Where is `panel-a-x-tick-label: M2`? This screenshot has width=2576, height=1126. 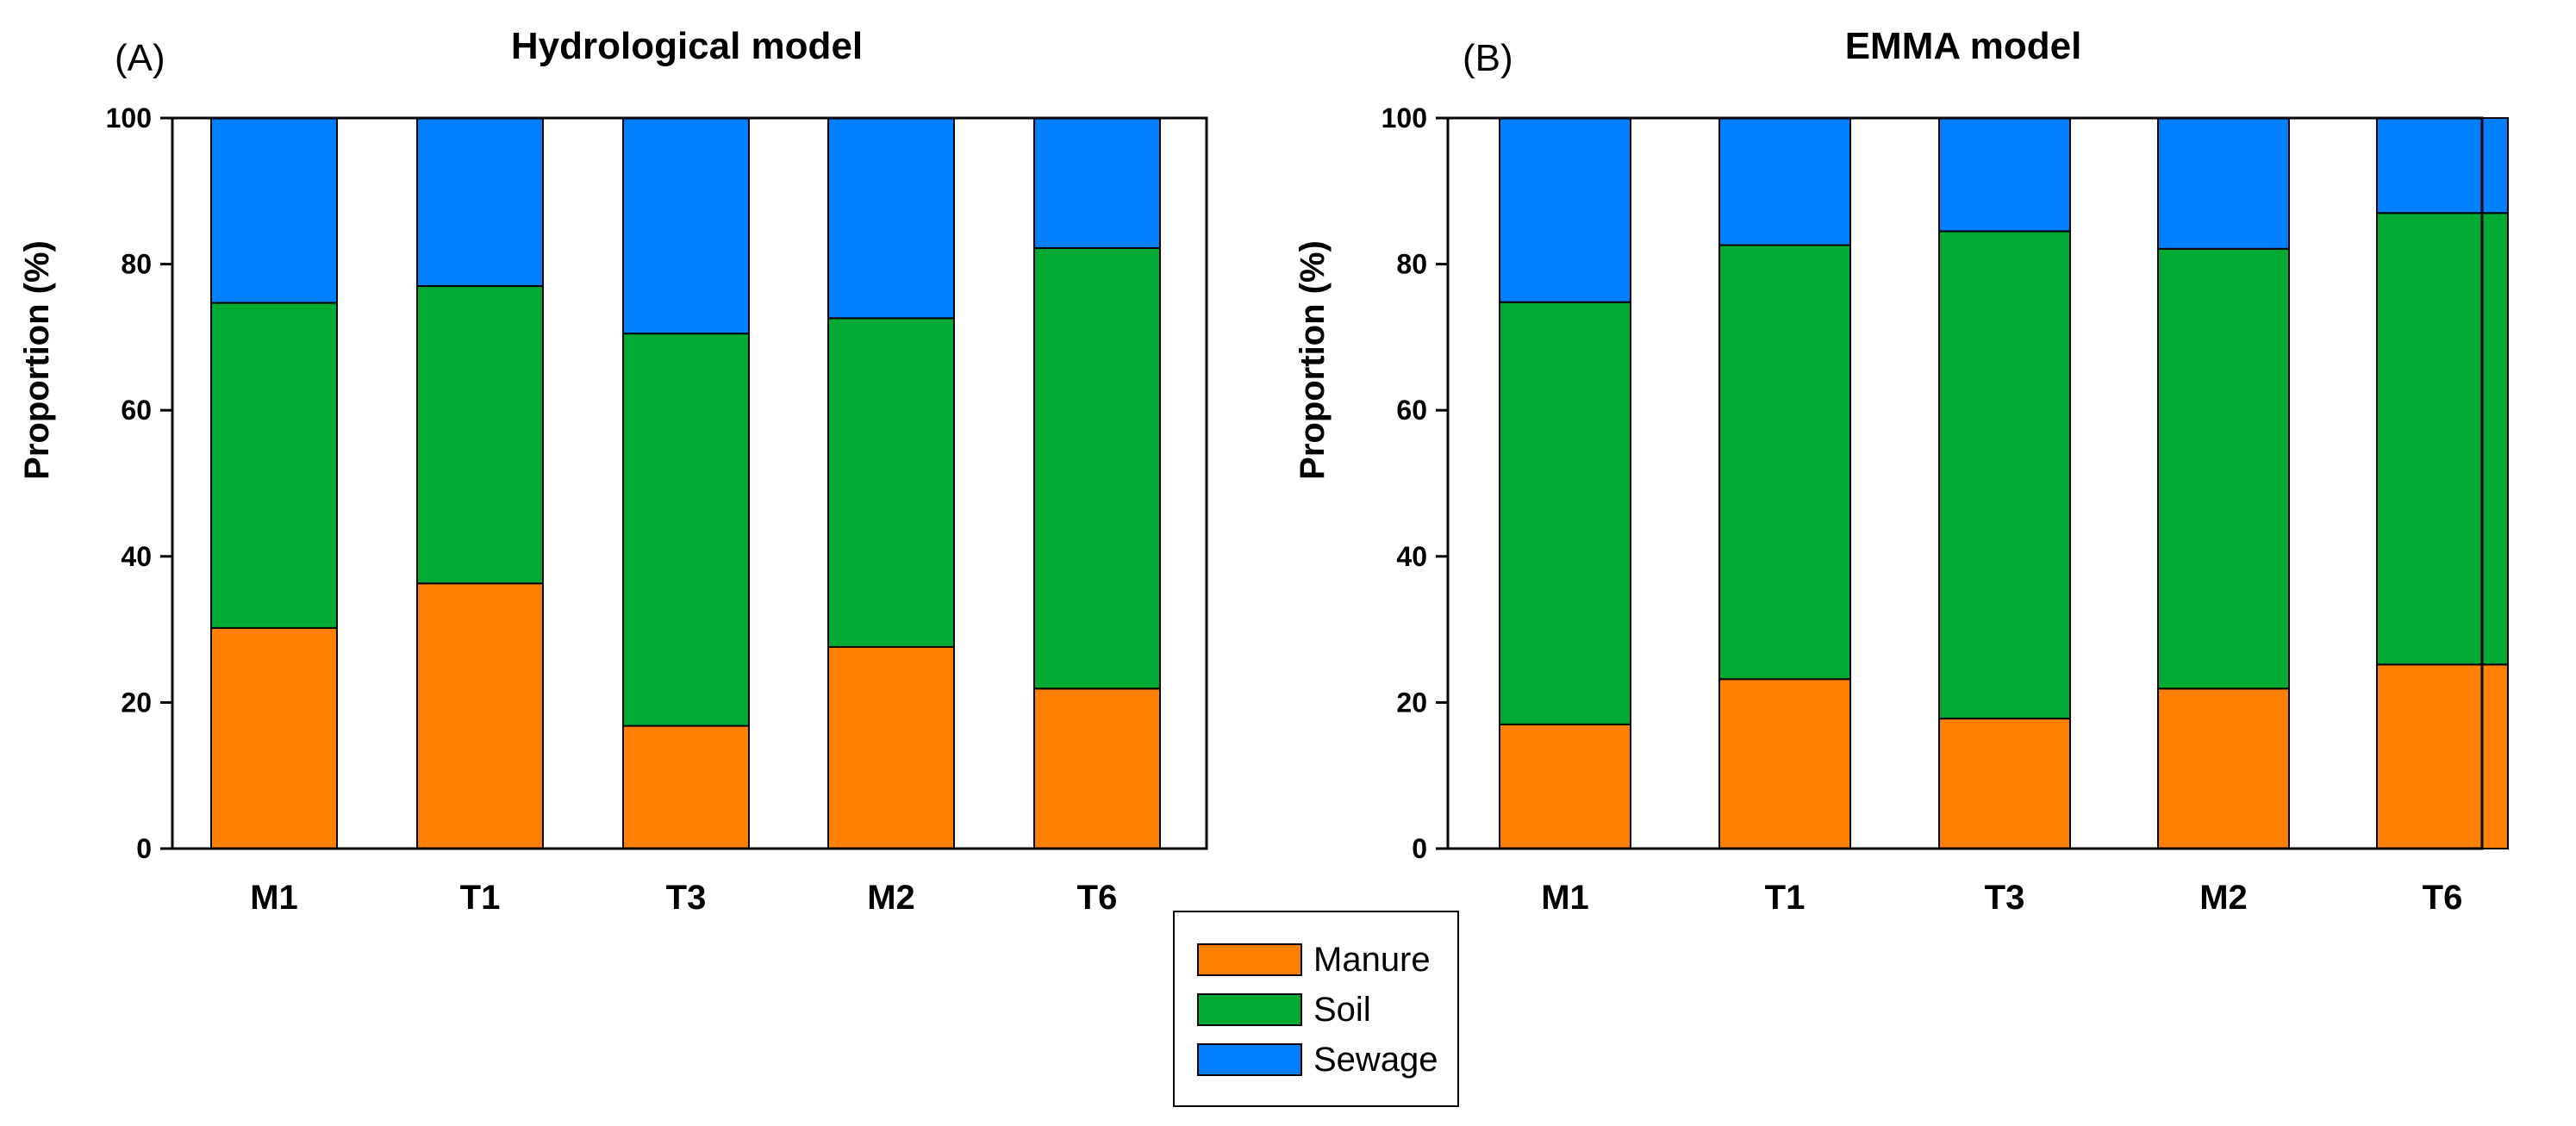
panel-a-x-tick-label: M2 is located at coordinates (891, 898).